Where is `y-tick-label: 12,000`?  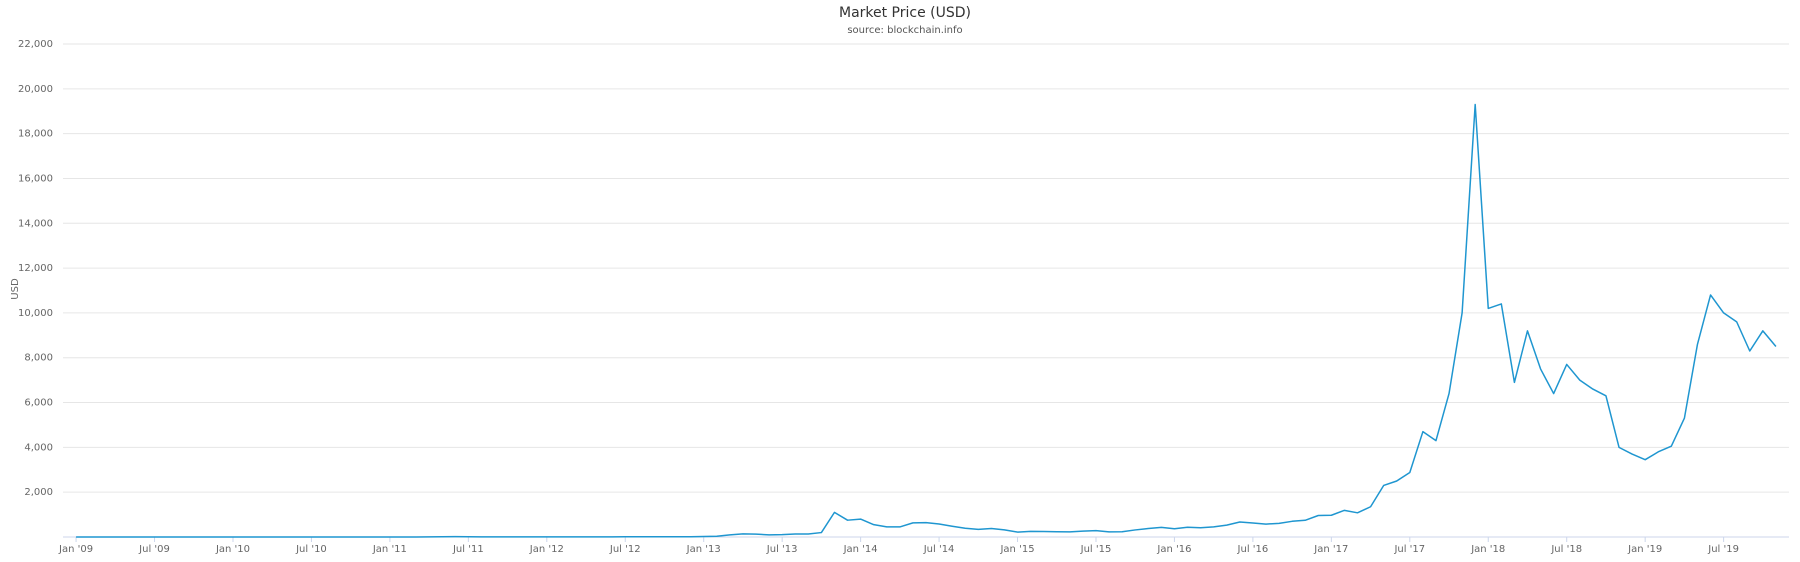
y-tick-label: 12,000 is located at coordinates (35, 268).